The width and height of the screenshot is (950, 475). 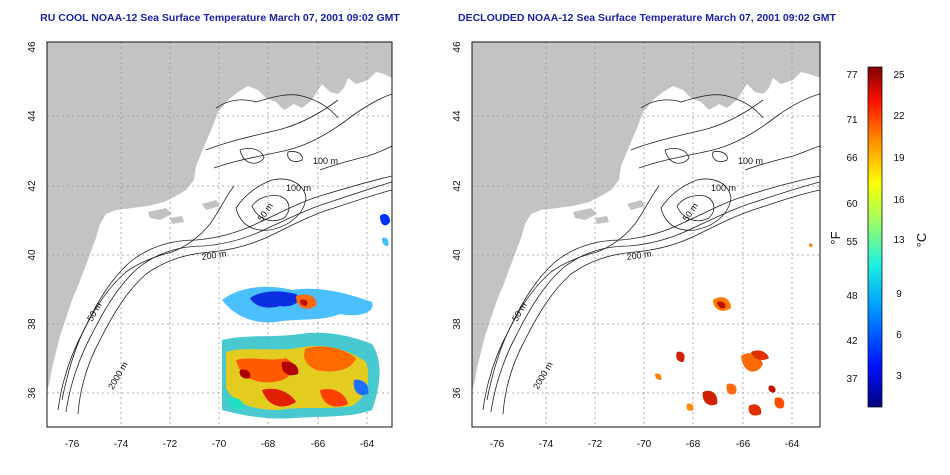 I want to click on colorbar-c-tick: 6, so click(x=899, y=335).